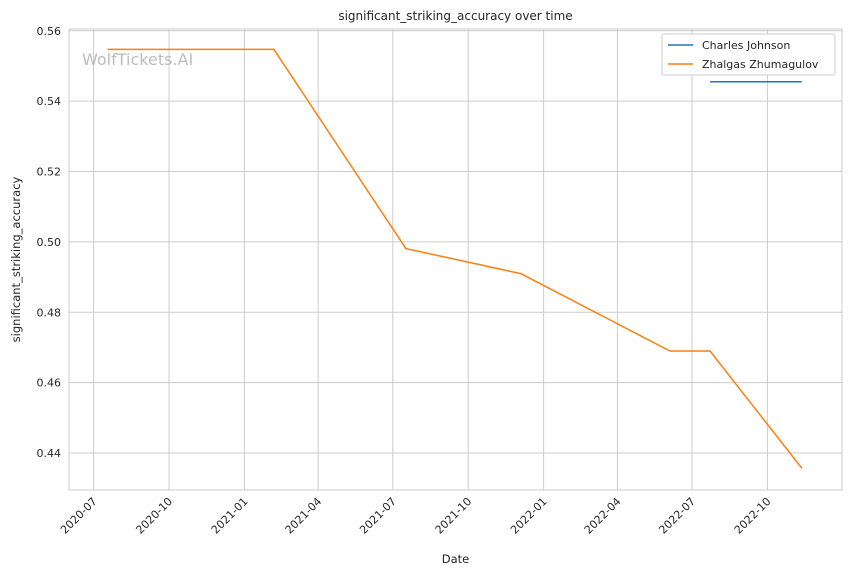 The image size is (852, 575). Describe the element at coordinates (529, 516) in the screenshot. I see `x-tick-label: 2022-01` at that location.